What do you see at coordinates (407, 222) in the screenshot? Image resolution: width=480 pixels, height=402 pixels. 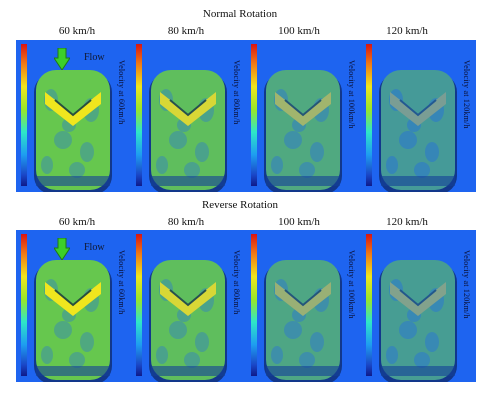 I see `speed-label-reverse-120: 120 km/h` at bounding box center [407, 222].